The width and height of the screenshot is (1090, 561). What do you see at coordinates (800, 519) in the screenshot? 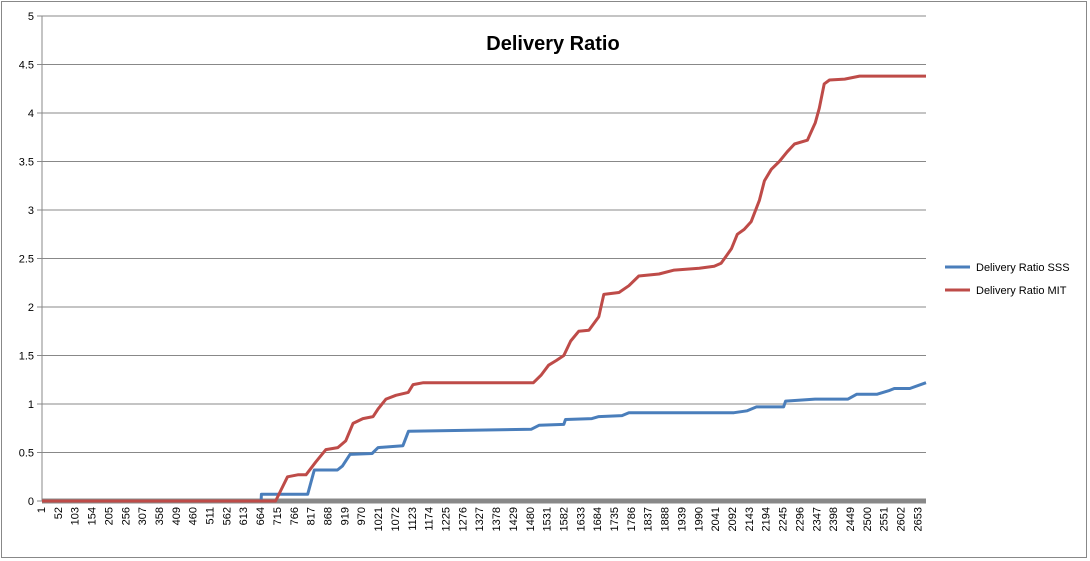
I see `x-tick-label: 2296` at bounding box center [800, 519].